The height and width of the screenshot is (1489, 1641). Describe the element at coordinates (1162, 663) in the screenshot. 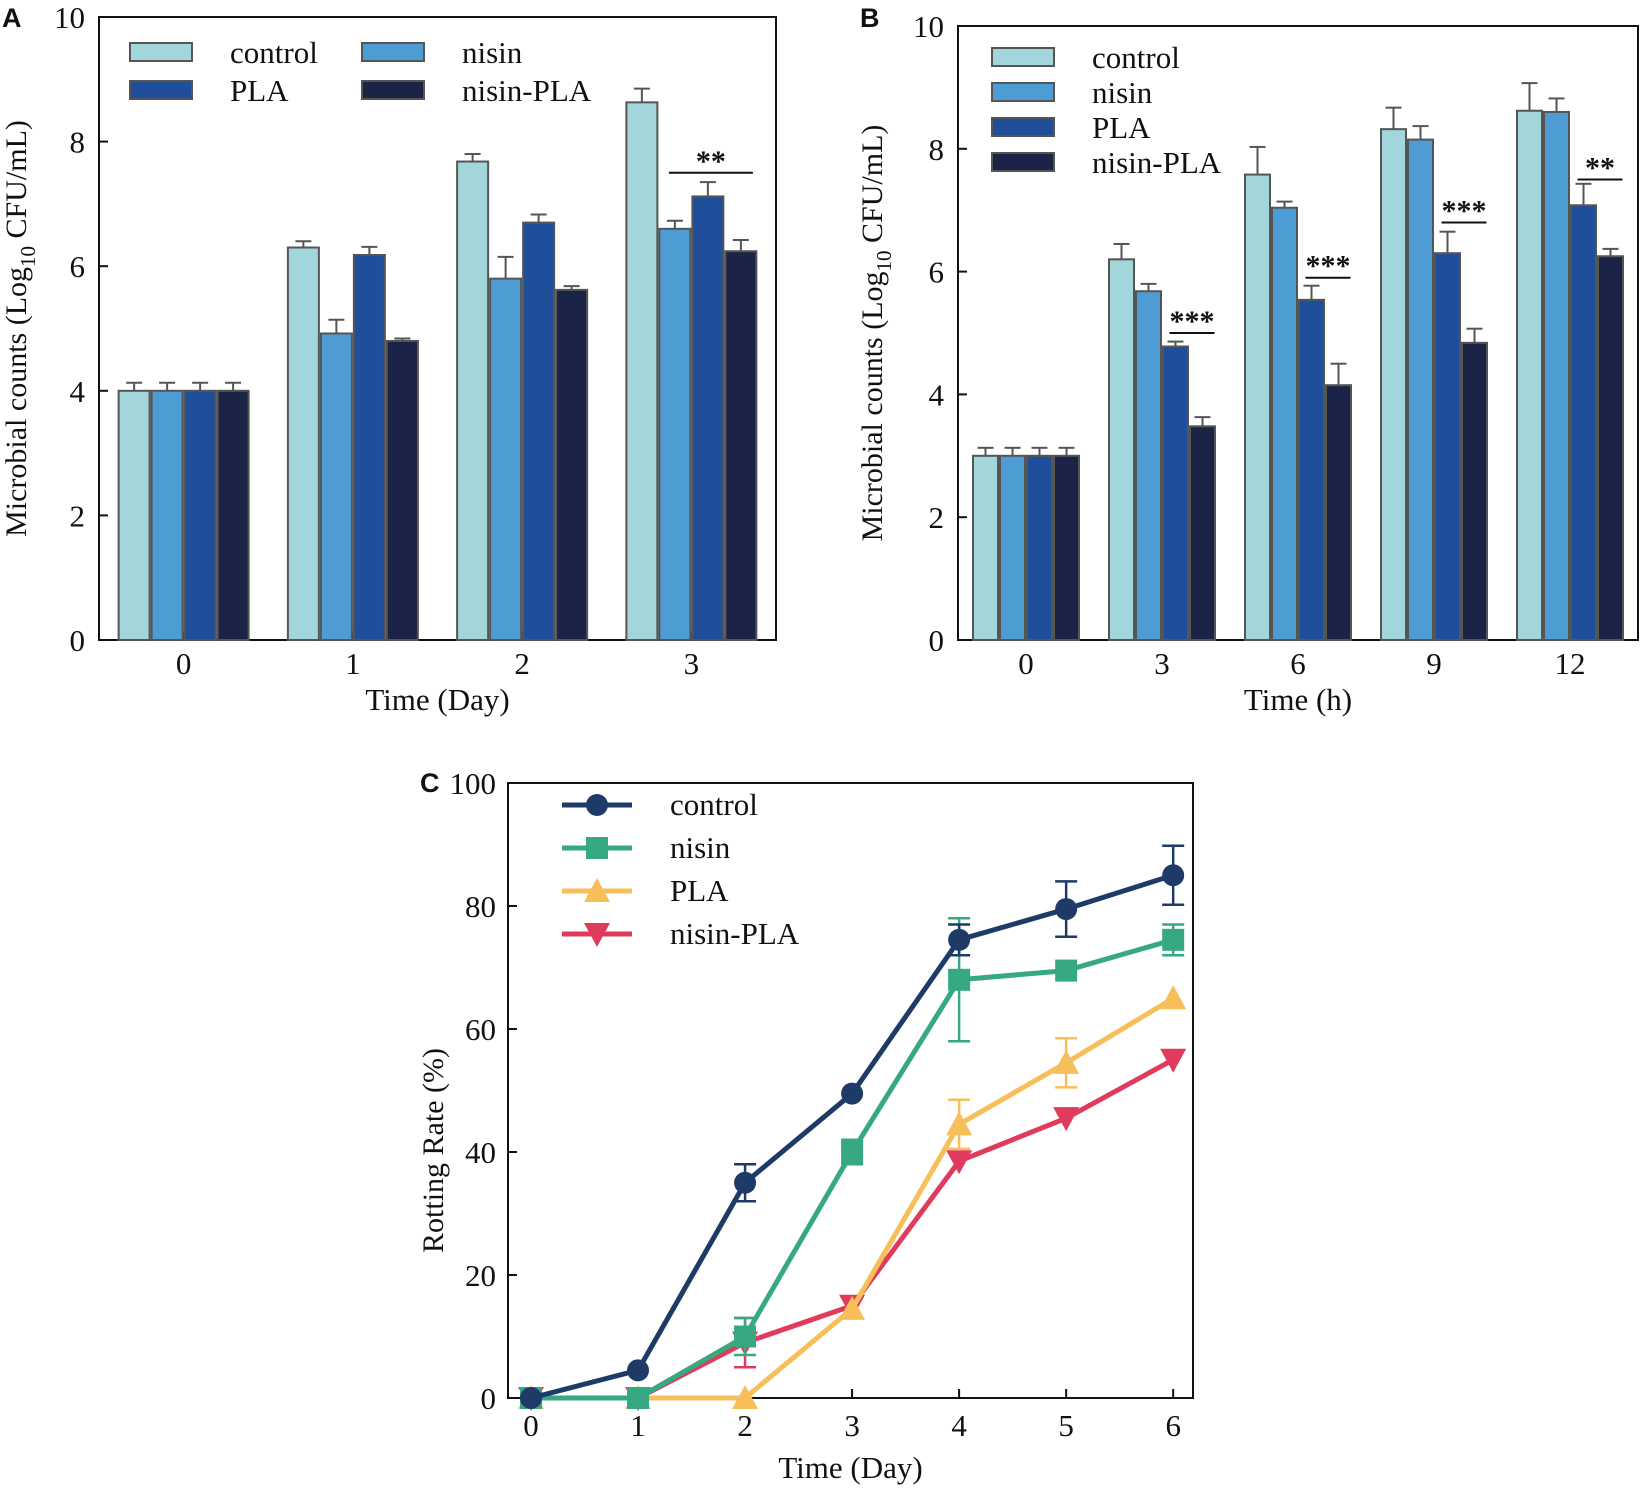

I see `x-tick-label: 3` at that location.